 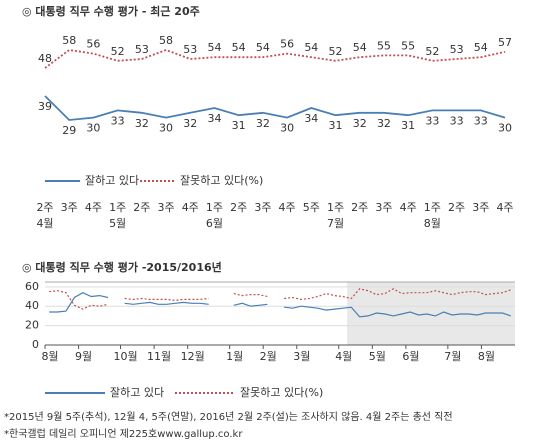 I want to click on x-tick-label: 1월, so click(x=234, y=356).